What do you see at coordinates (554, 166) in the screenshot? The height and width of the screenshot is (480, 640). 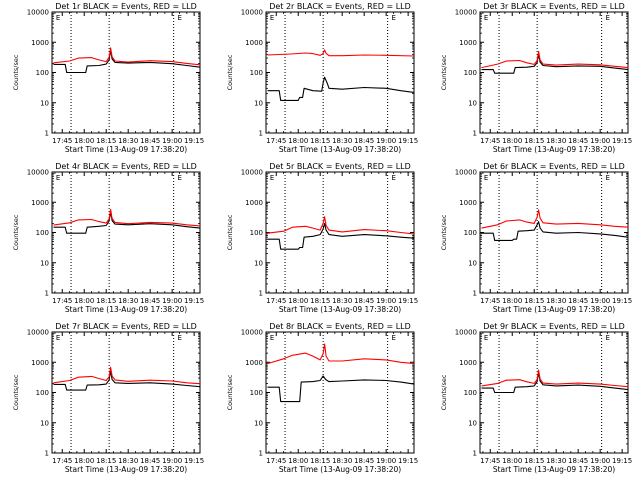 I see `panel-title: Det 6r BLACK = Events, RED = LLD` at bounding box center [554, 166].